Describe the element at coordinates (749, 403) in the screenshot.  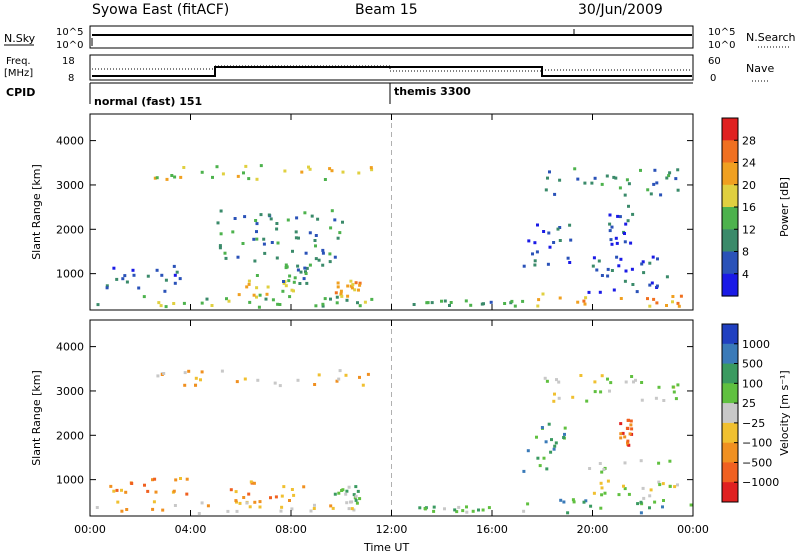
I see `velocity-colorbar-tick-label: 25` at that location.